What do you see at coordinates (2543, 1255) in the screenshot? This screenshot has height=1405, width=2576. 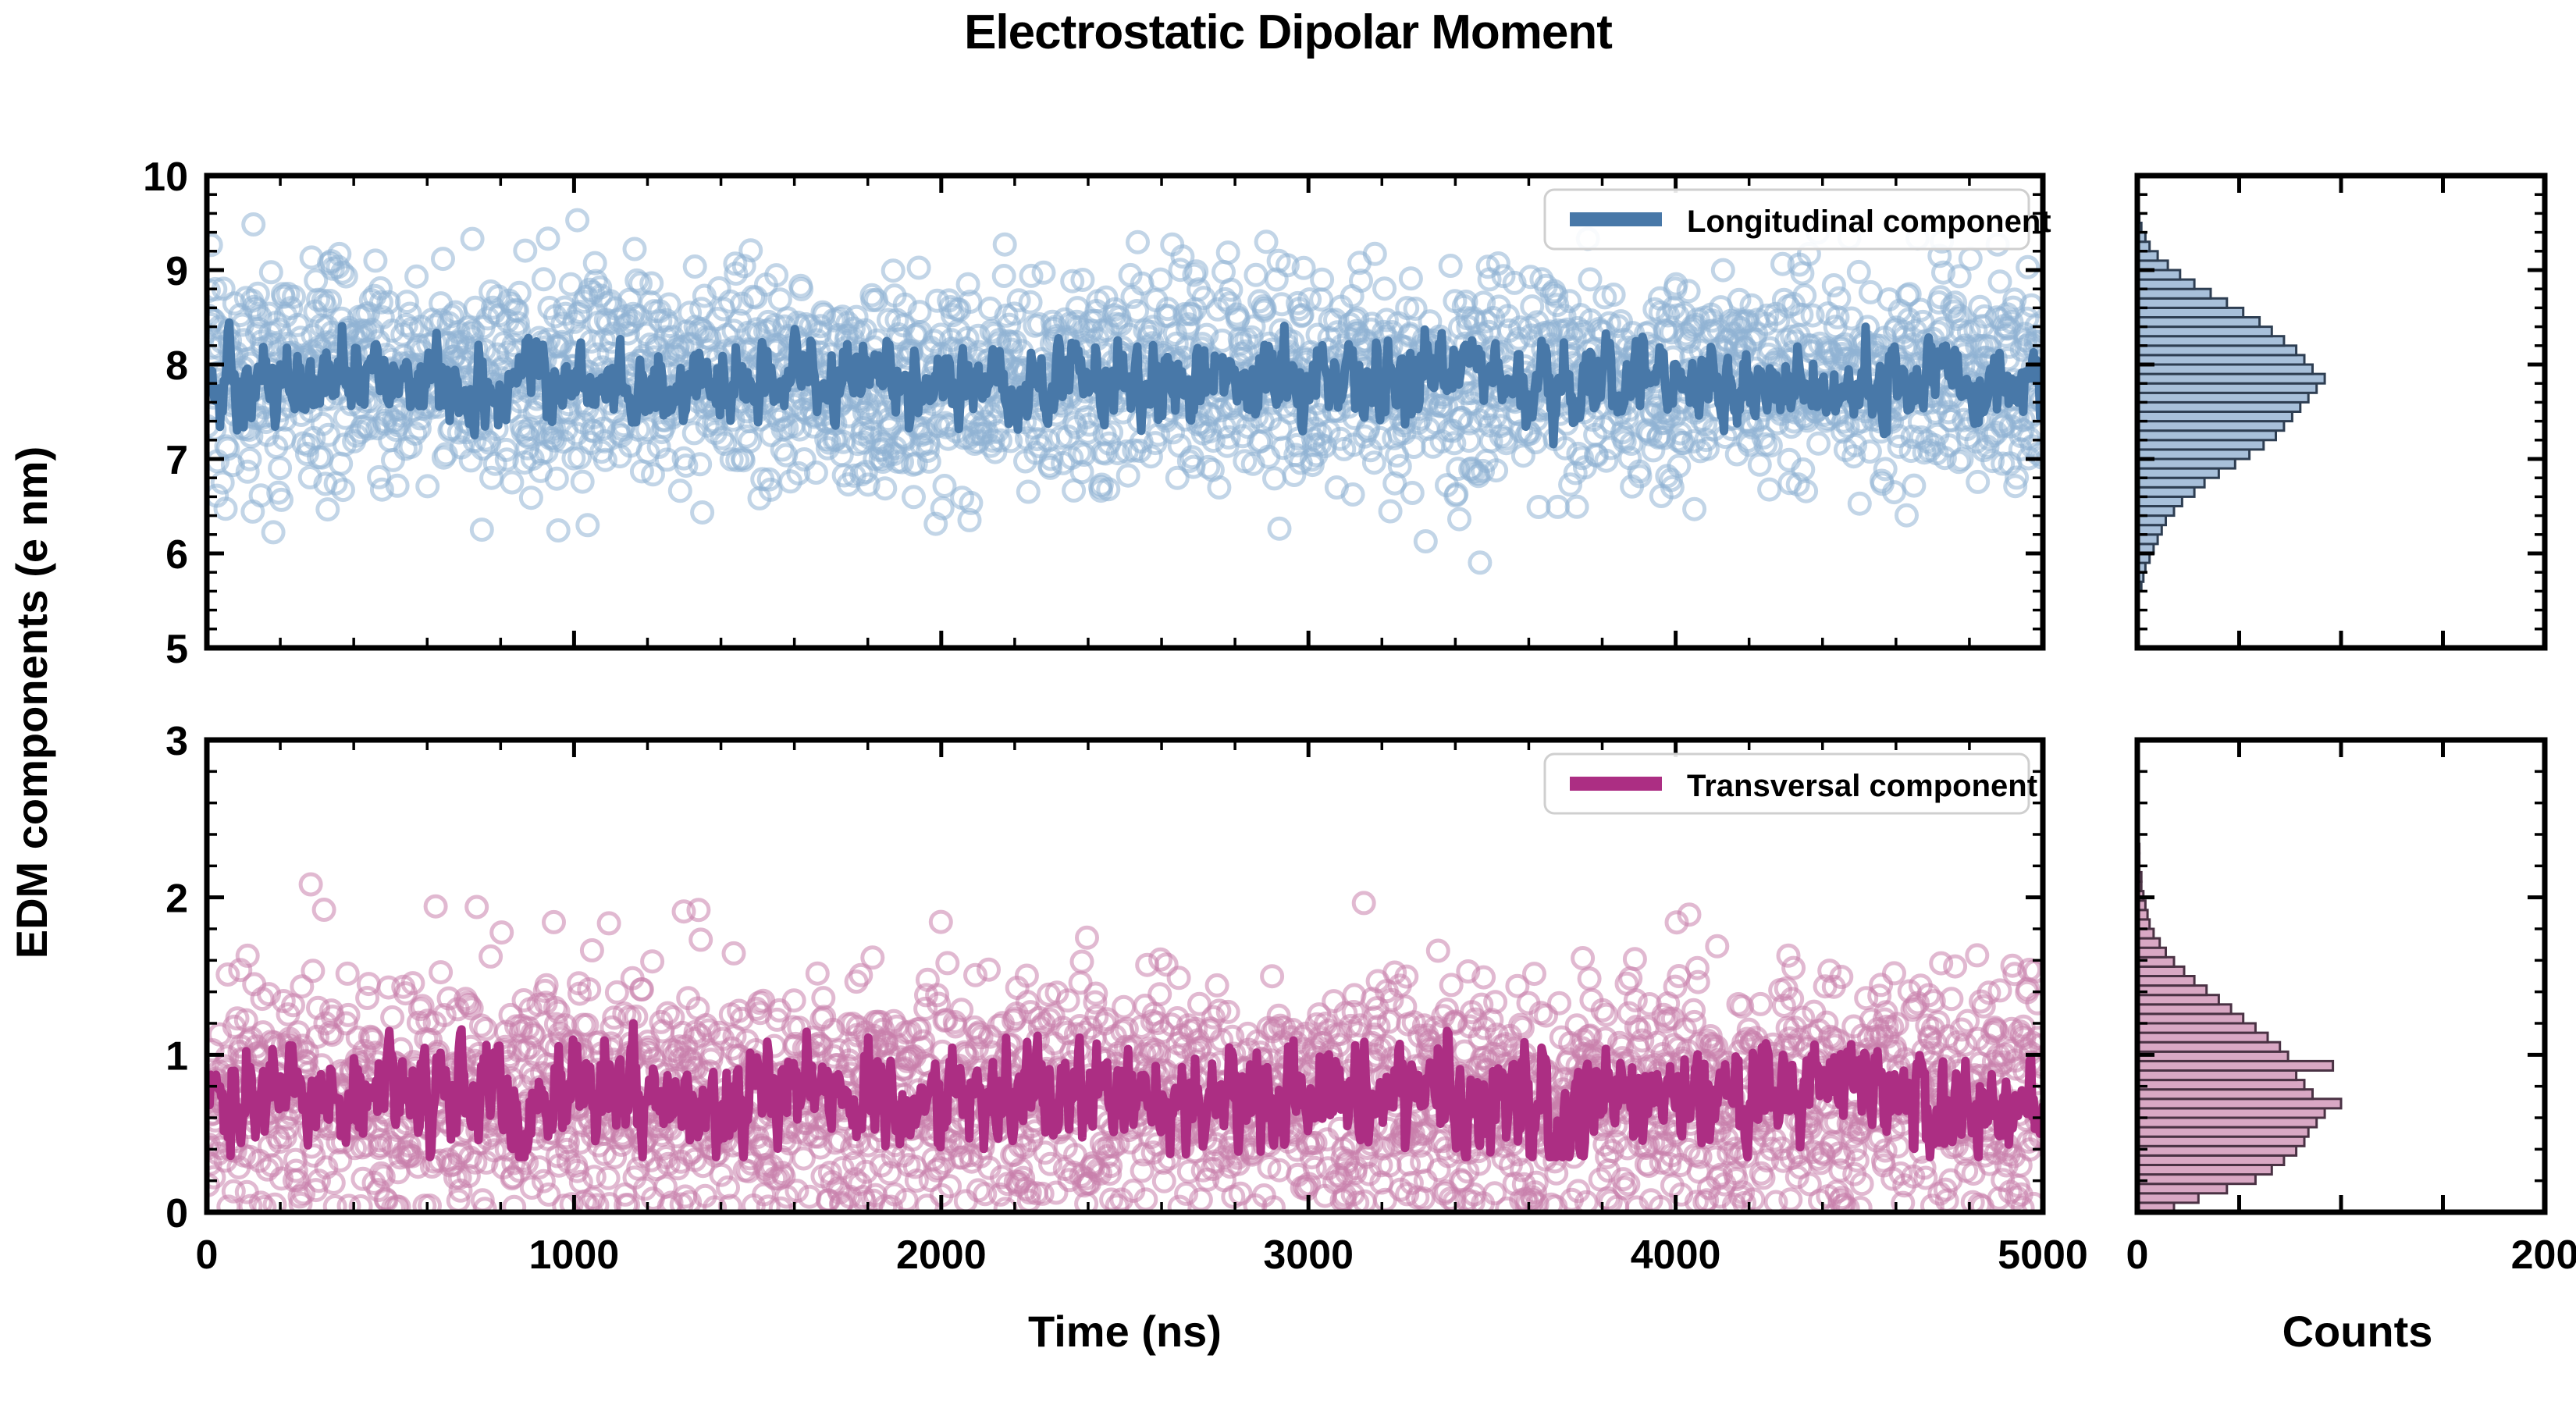 I see `x-tick-label: 200` at bounding box center [2543, 1255].